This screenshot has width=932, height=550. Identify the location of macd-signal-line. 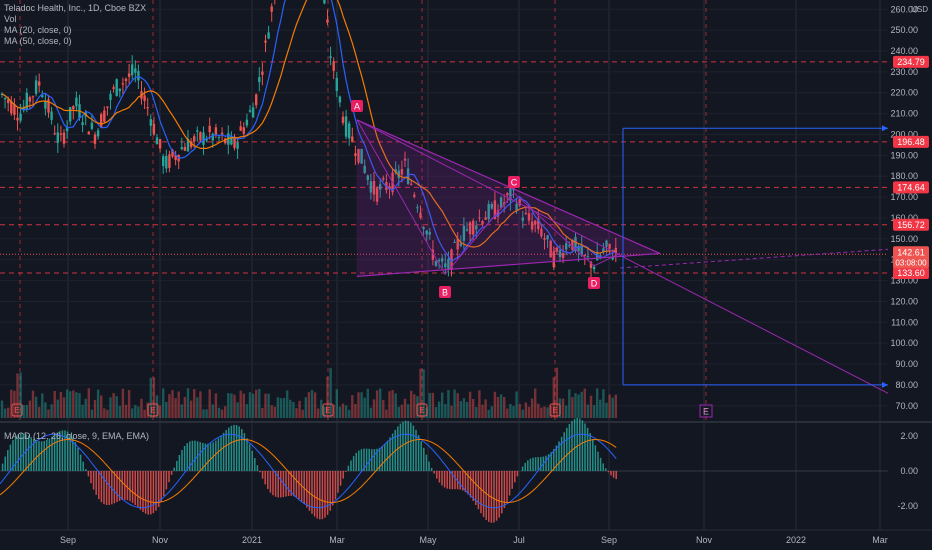
(308, 471).